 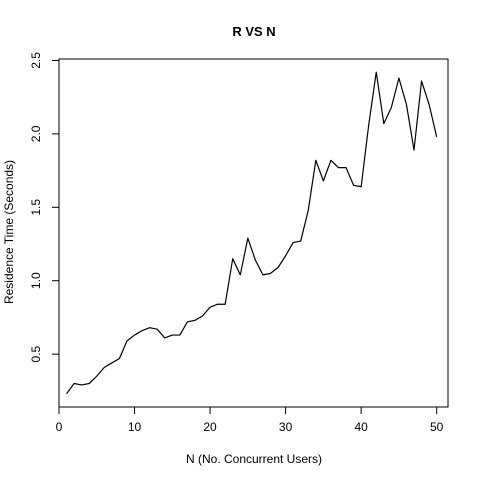 I want to click on x-tick-label: 50, so click(x=437, y=427).